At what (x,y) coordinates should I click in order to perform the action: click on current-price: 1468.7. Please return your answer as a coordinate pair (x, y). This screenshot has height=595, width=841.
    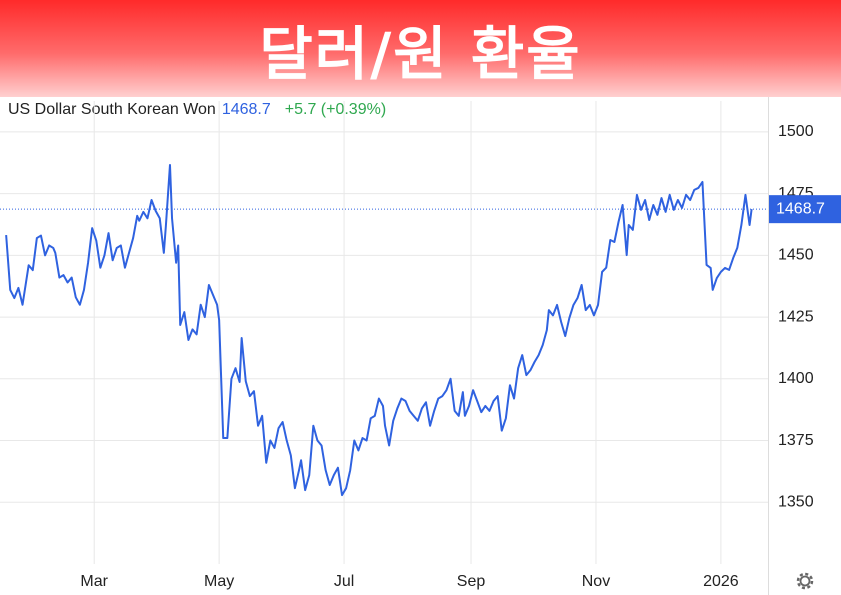
    Looking at the image, I should click on (246, 109).